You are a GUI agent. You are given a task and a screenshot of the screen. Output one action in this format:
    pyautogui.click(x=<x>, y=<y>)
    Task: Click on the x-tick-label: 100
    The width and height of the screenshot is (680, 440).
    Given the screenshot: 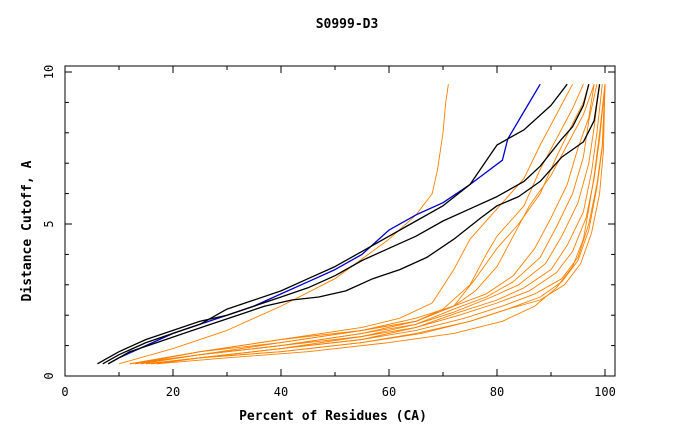 What is the action you would take?
    pyautogui.click(x=605, y=392)
    